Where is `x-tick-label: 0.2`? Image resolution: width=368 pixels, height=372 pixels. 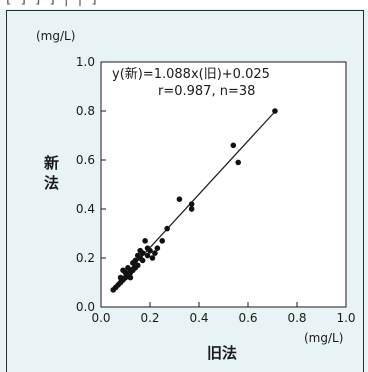
x-tick-label: 0.2 is located at coordinates (149, 318).